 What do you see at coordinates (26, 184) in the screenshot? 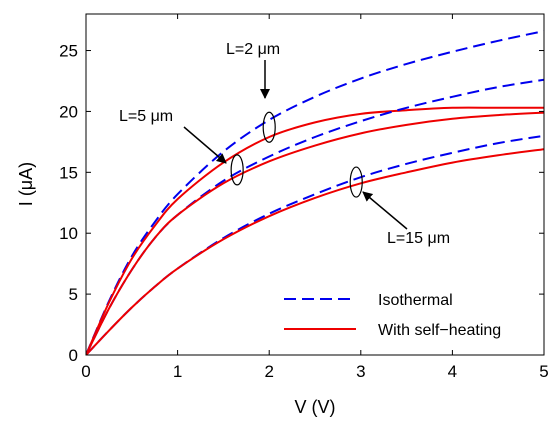
I see `y-axis-title: I (μA)` at bounding box center [26, 184].